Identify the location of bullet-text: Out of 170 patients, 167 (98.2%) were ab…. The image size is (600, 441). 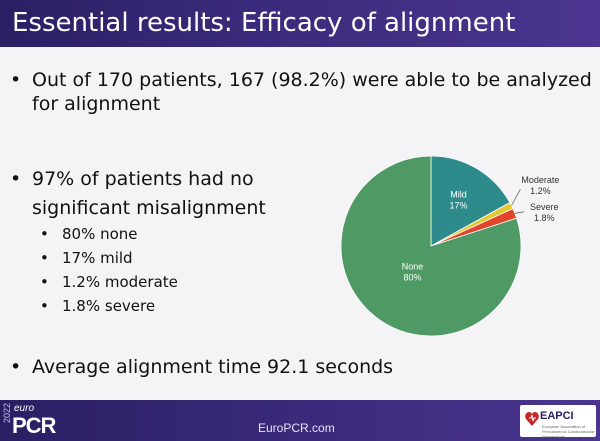
(312, 80).